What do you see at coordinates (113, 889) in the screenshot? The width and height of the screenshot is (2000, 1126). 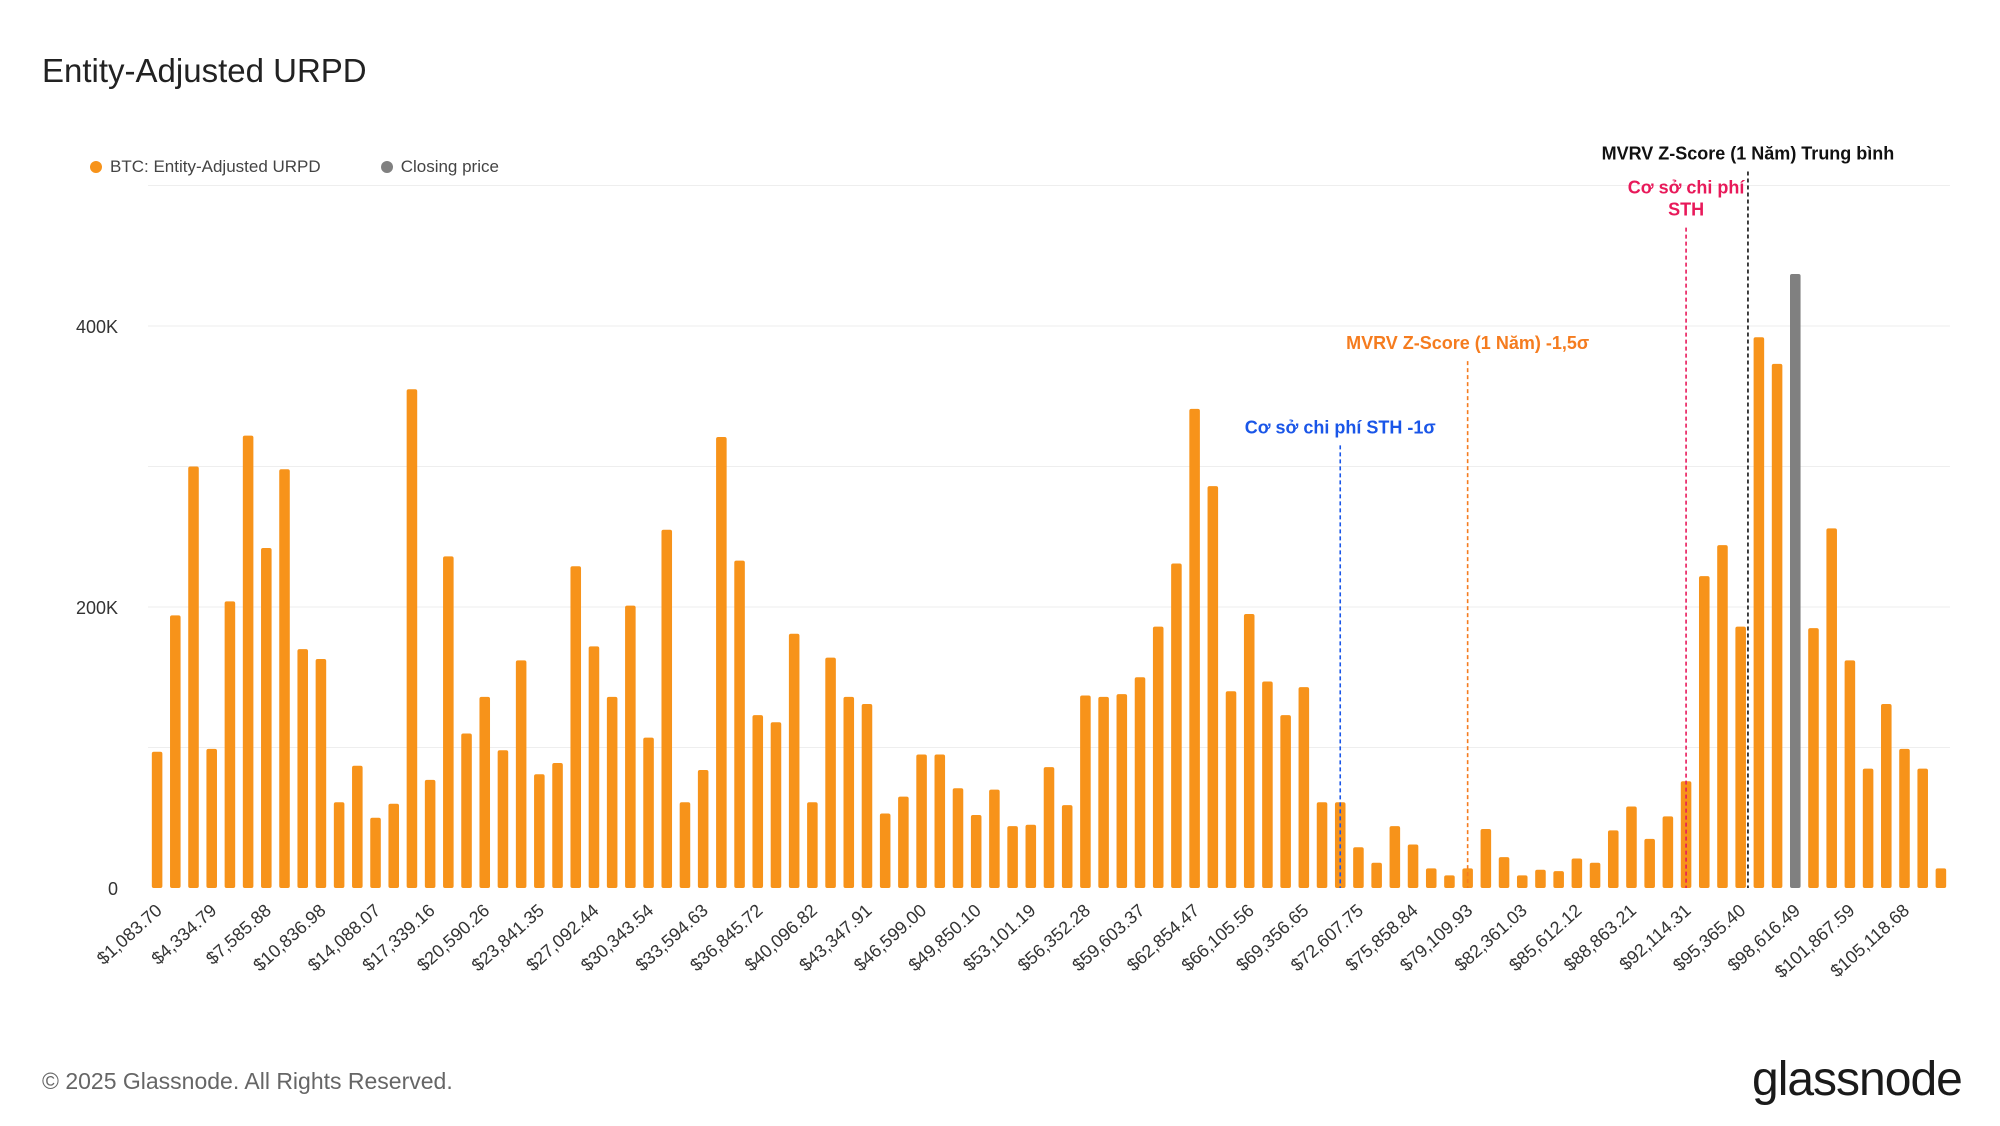 I see `y-tick-label: 0` at bounding box center [113, 889].